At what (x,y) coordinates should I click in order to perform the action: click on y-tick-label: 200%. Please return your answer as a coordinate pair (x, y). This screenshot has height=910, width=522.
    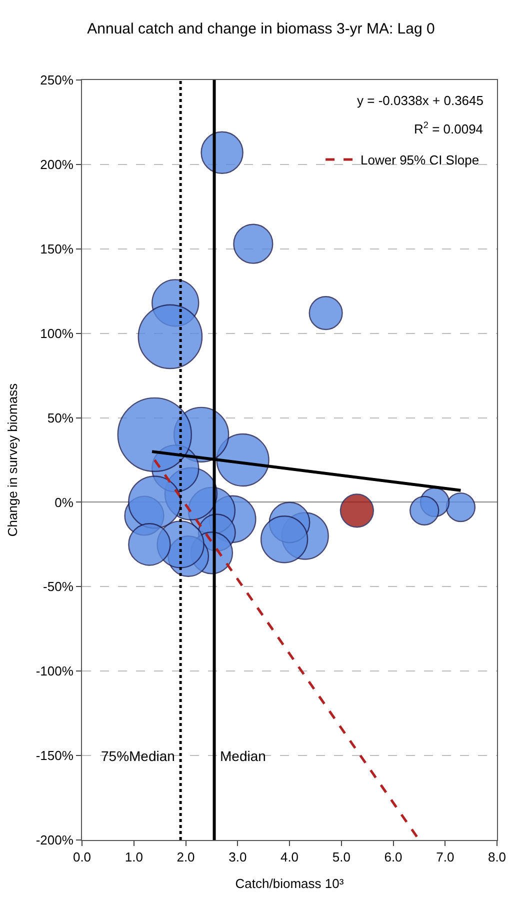
    Looking at the image, I should click on (57, 164).